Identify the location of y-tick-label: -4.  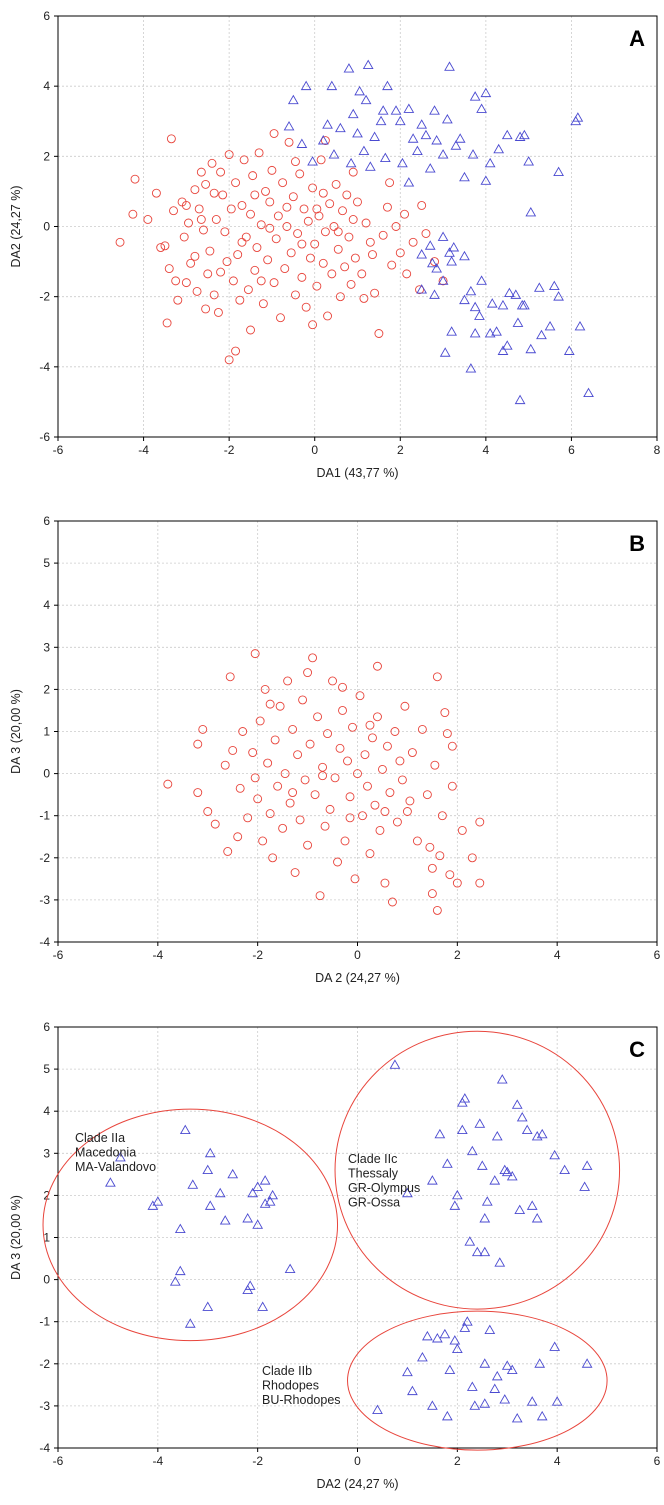
(44, 1448).